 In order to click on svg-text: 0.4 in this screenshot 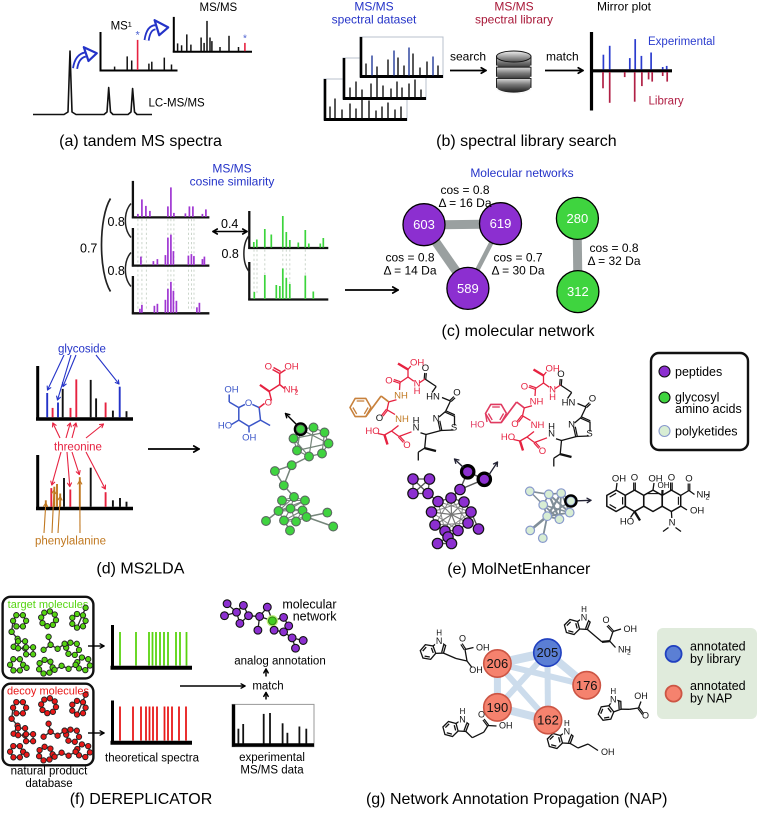, I will do `click(229, 224)`.